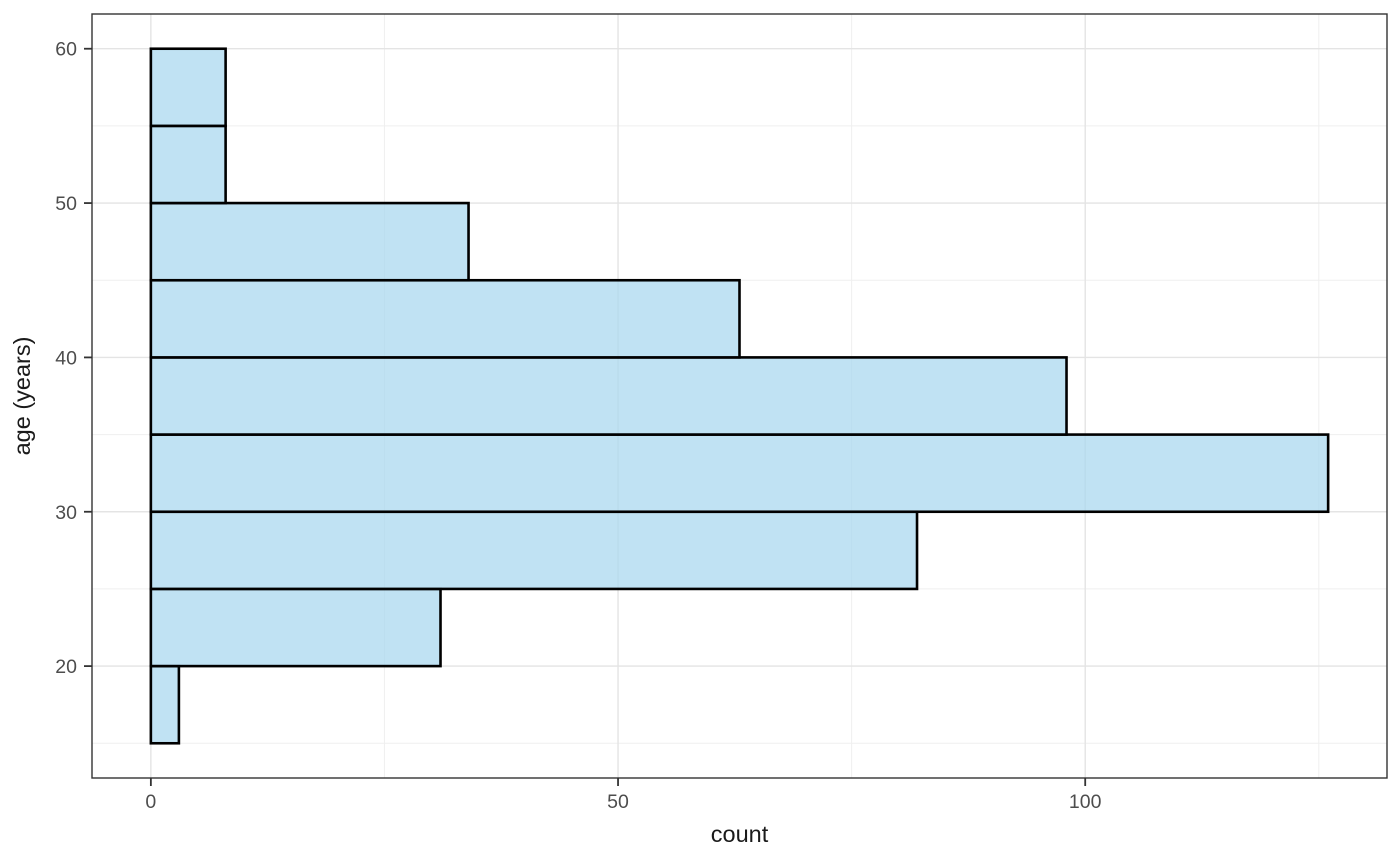 This screenshot has width=1400, height=866. Describe the element at coordinates (1085, 802) in the screenshot. I see `x-tick-label: 100` at that location.